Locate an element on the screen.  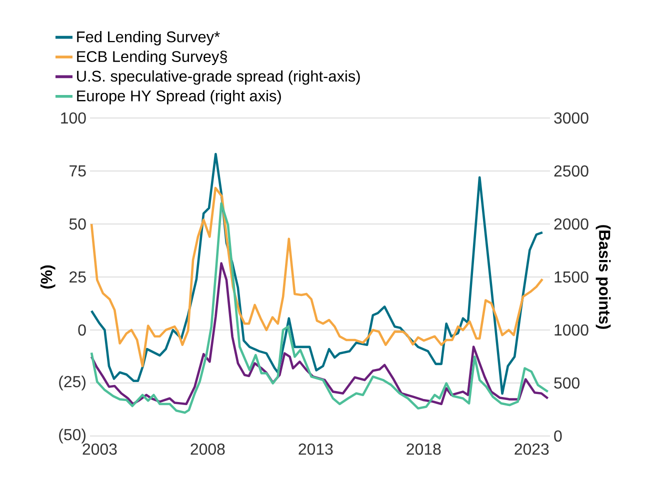
x-tick-label: 2023 is located at coordinates (531, 449).